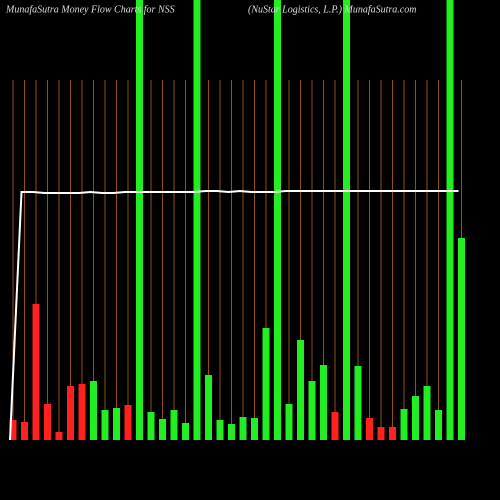 The height and width of the screenshot is (500, 500). Describe the element at coordinates (332, 9) in the screenshot. I see `chart-subtitle: (NuStar Logistics, L.P.) MunafaSutra.com` at that location.